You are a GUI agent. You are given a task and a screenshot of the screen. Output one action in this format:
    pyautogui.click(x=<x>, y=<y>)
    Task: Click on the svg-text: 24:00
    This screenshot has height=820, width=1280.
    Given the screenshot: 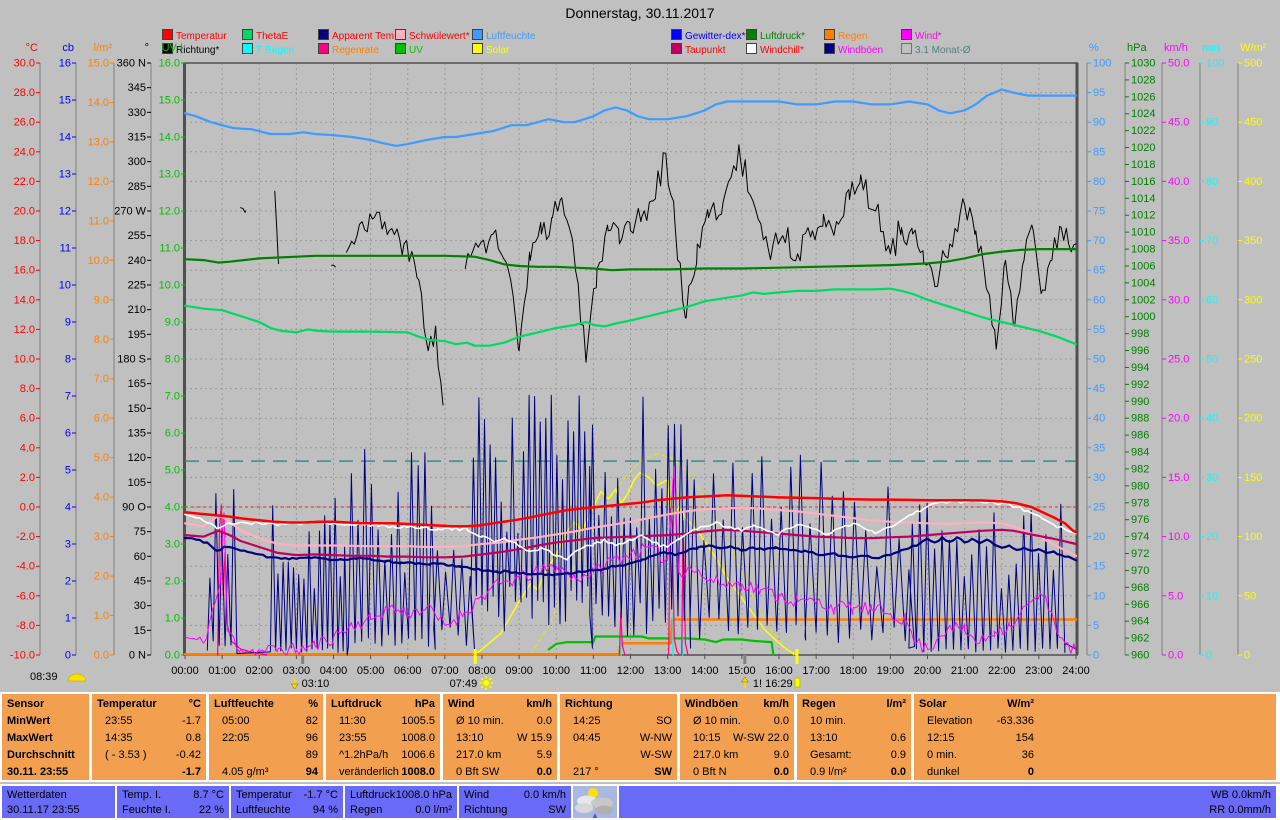 What is the action you would take?
    pyautogui.click(x=1076, y=671)
    